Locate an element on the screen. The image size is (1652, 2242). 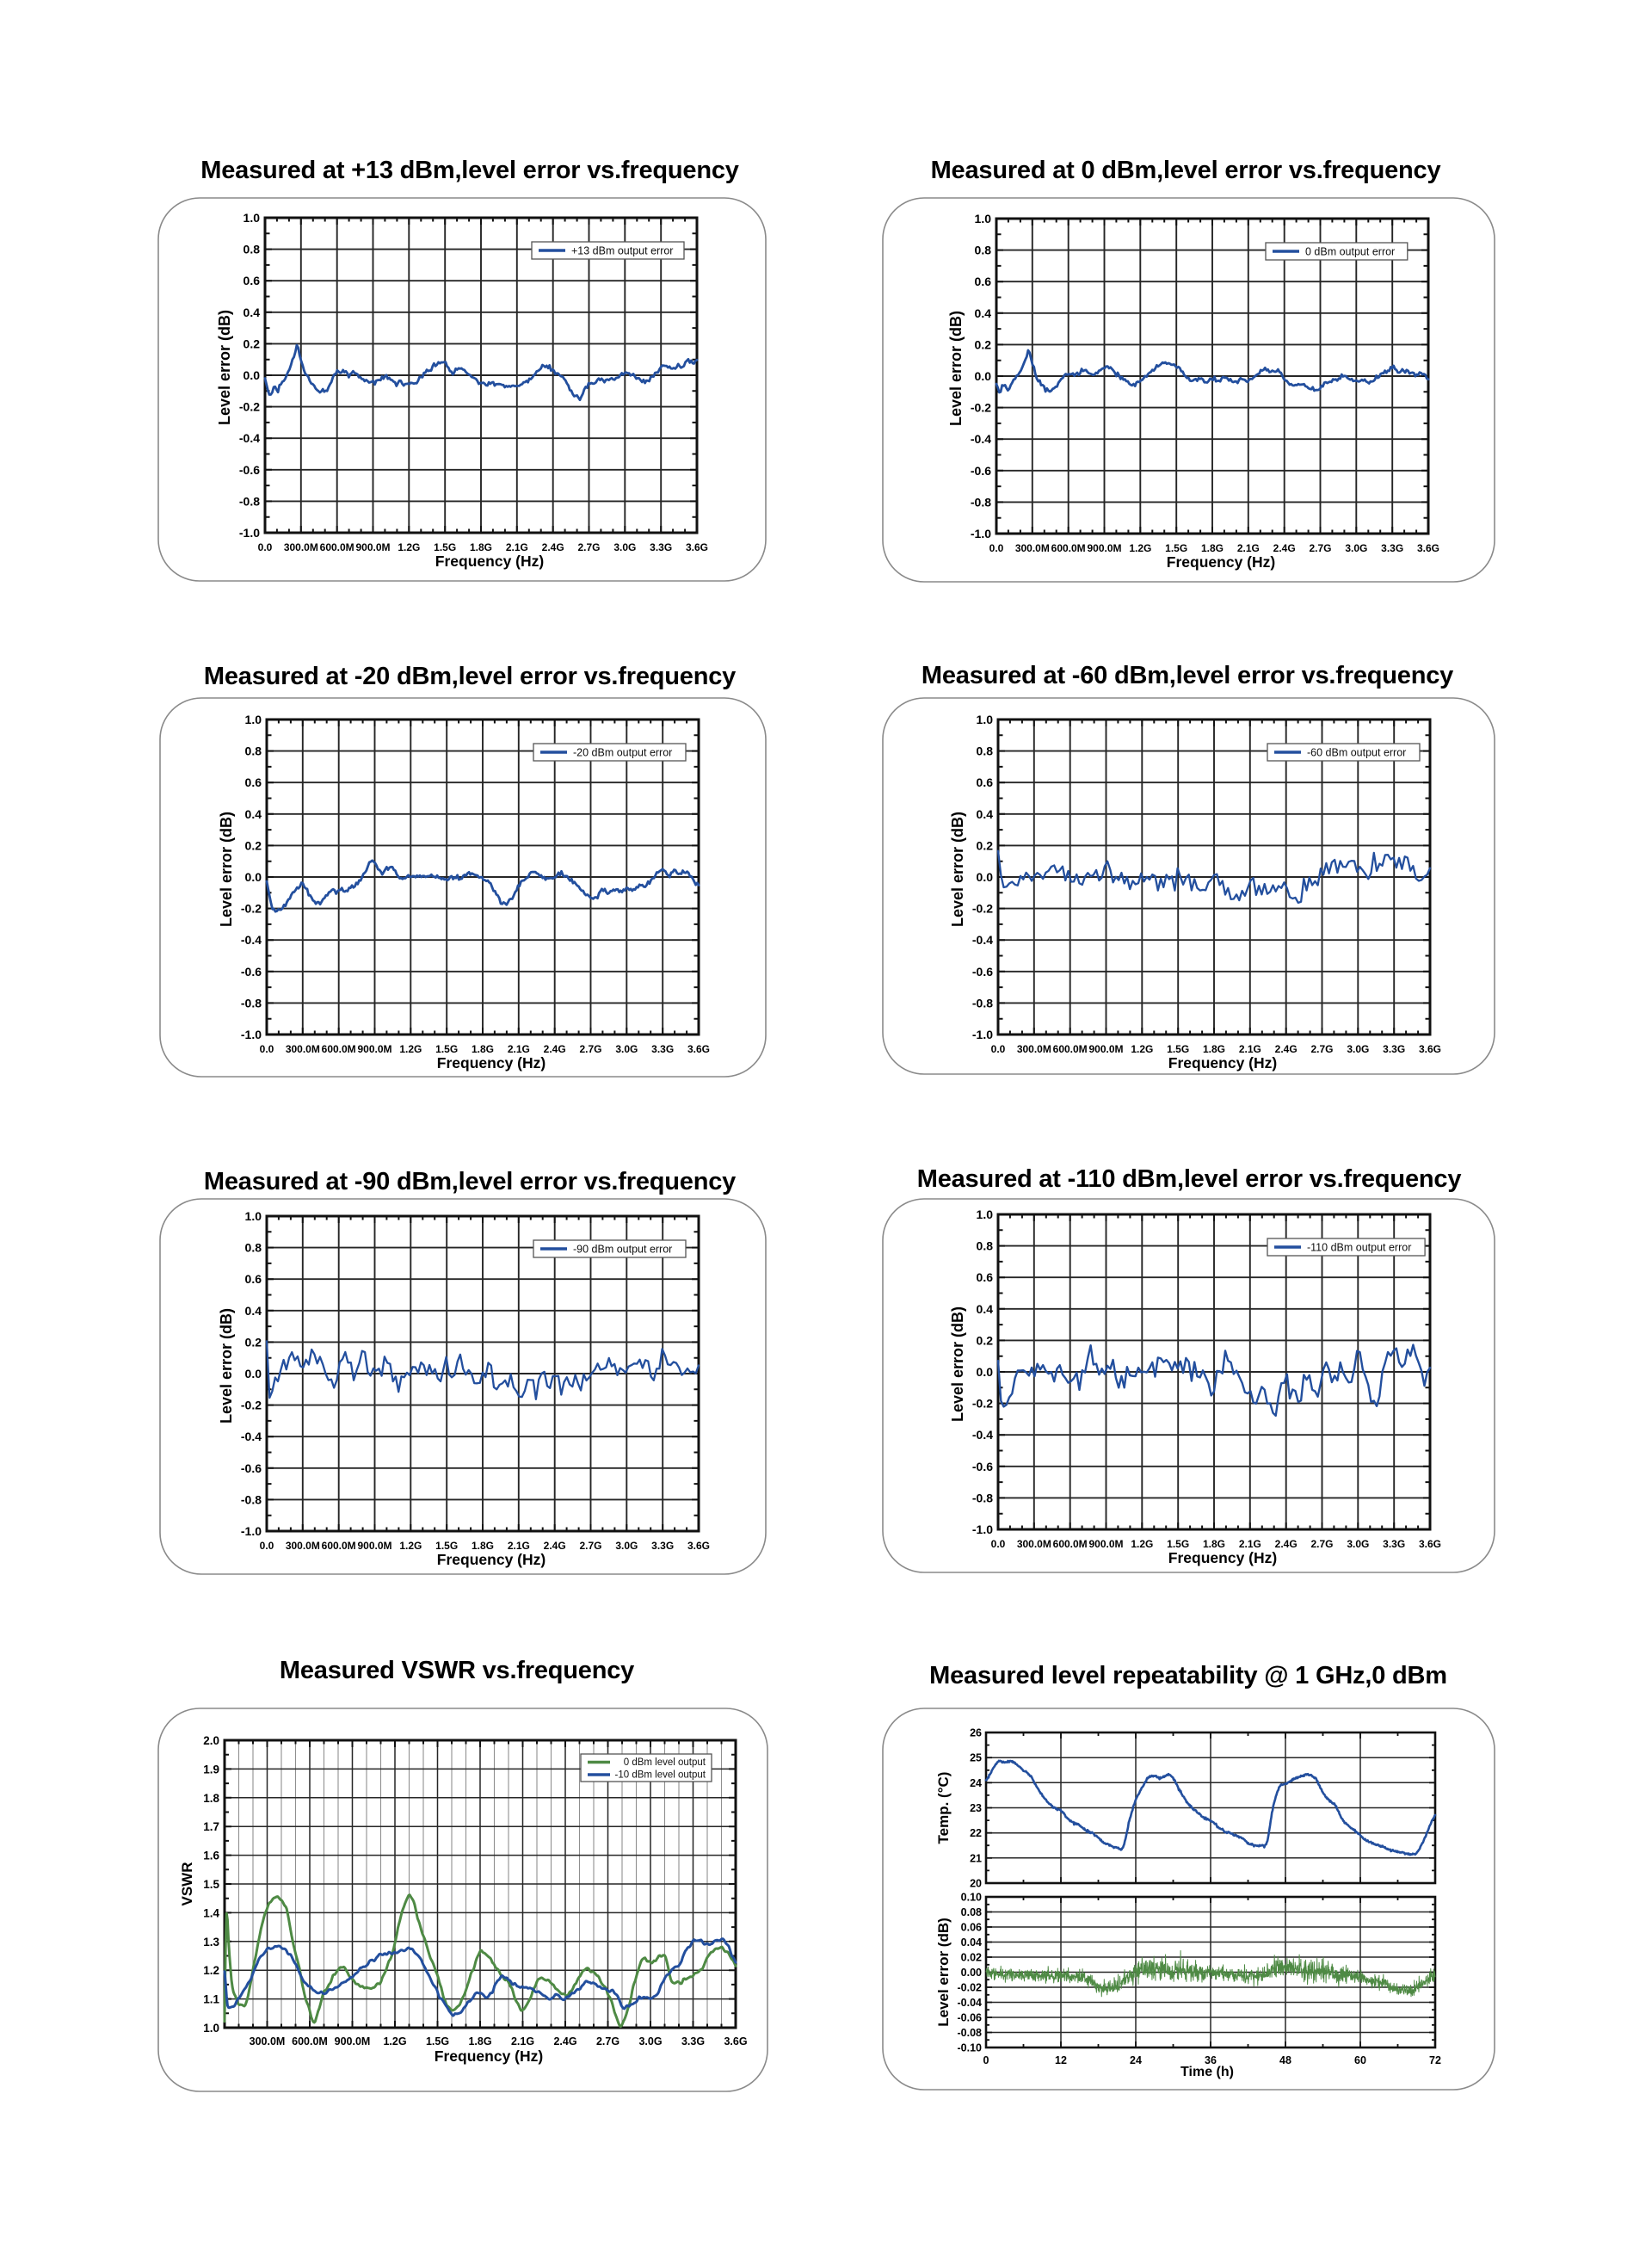
svg-text: -0.06 is located at coordinates (970, 2018).